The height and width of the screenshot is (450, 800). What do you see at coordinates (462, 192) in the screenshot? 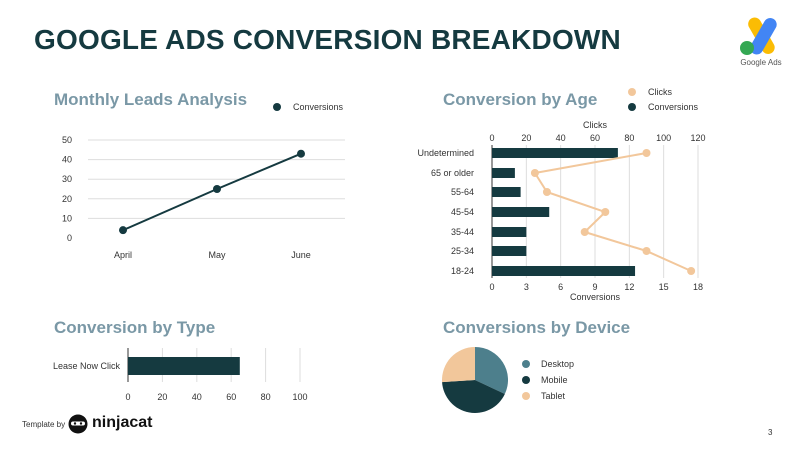
I see `age-category-label: 55-64` at bounding box center [462, 192].